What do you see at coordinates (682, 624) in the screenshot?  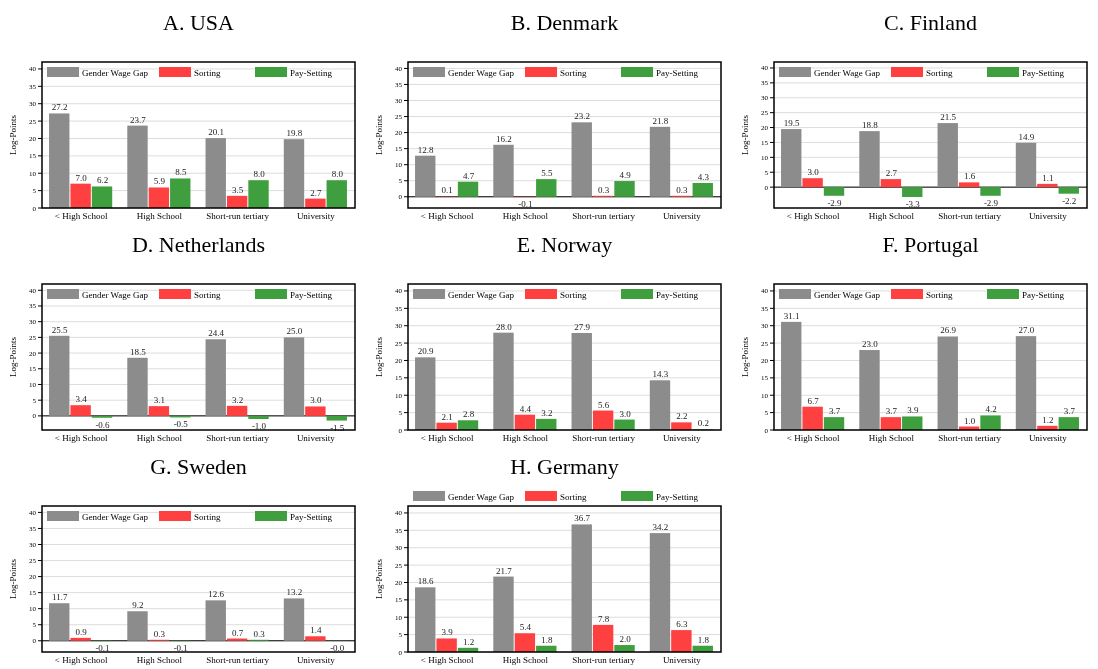 I see `data-label: 6.3` at bounding box center [682, 624].